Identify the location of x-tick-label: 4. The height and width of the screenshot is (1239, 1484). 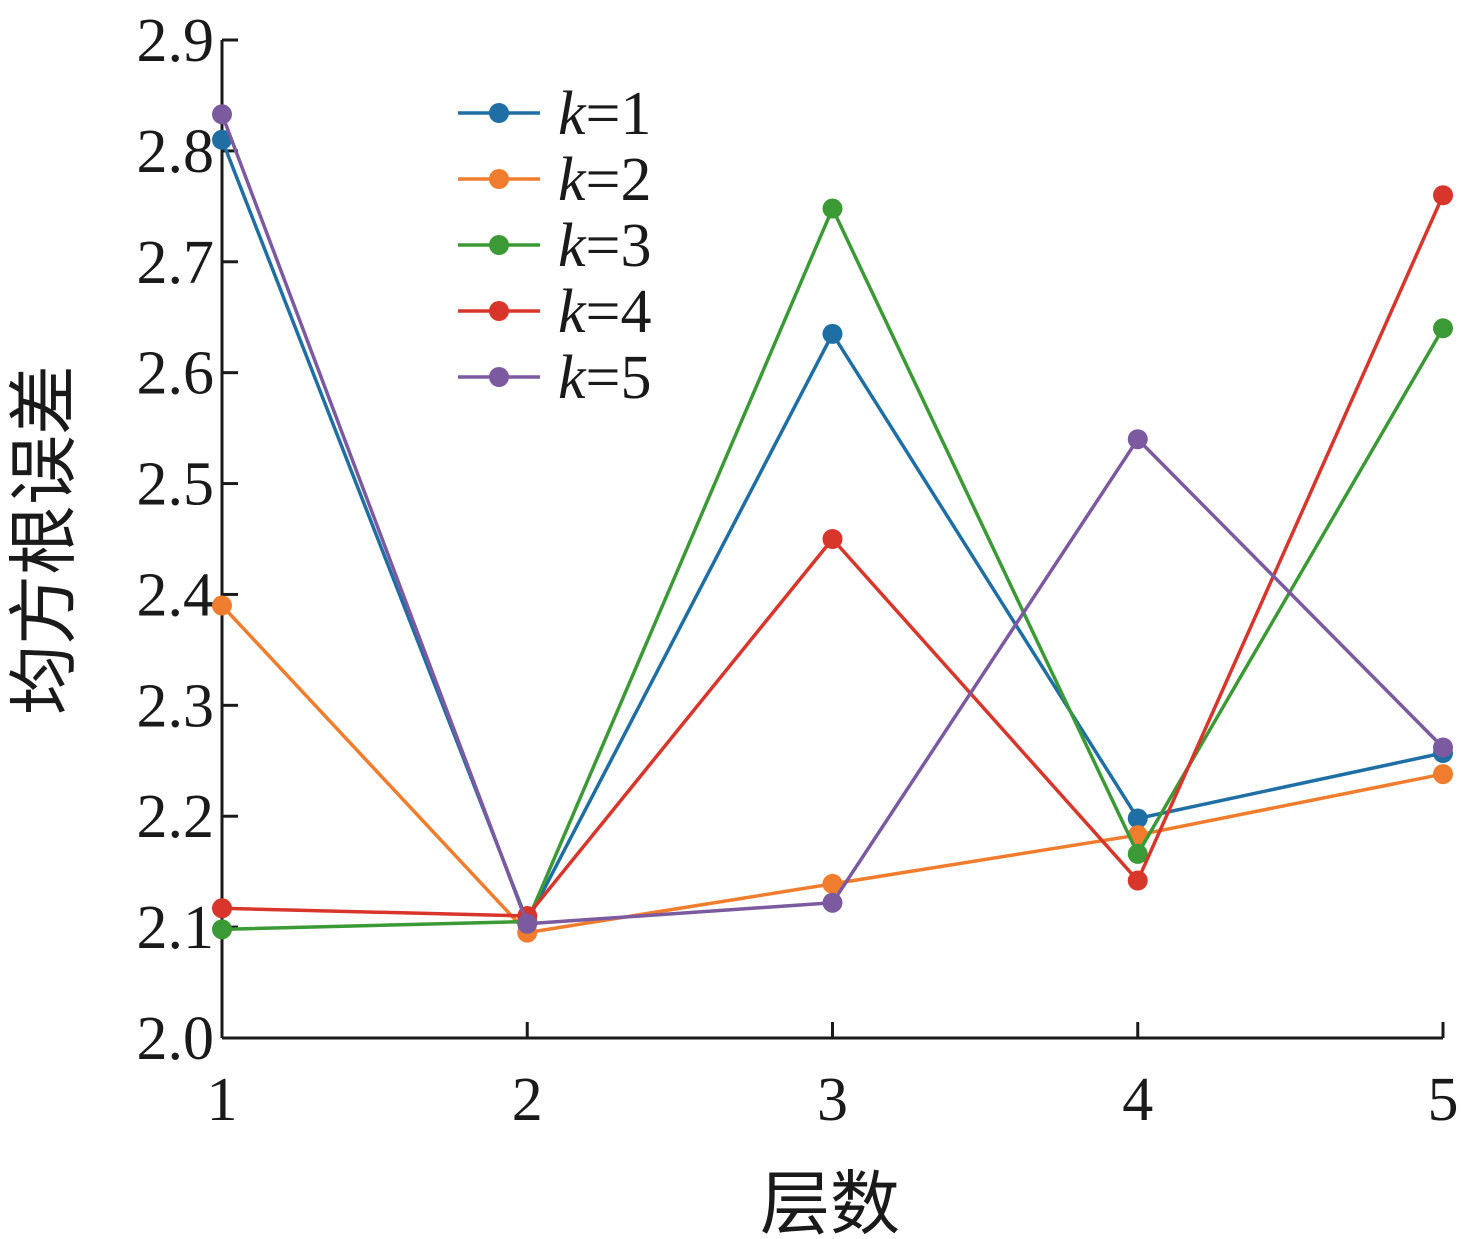
(1137, 1100).